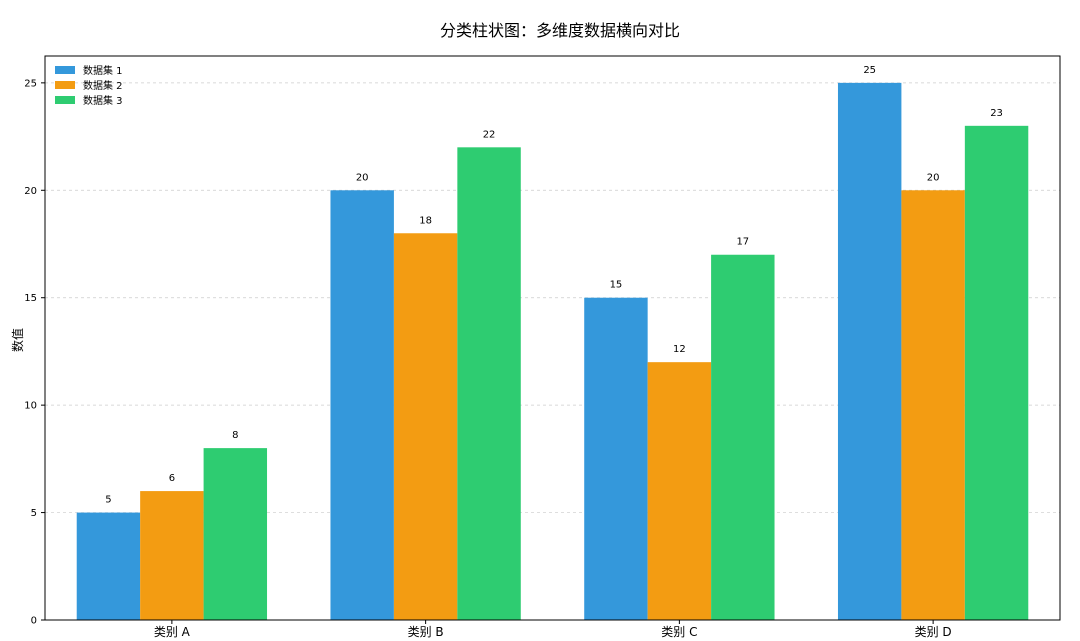  What do you see at coordinates (425, 220) in the screenshot?
I see `bar-value-label: 18` at bounding box center [425, 220].